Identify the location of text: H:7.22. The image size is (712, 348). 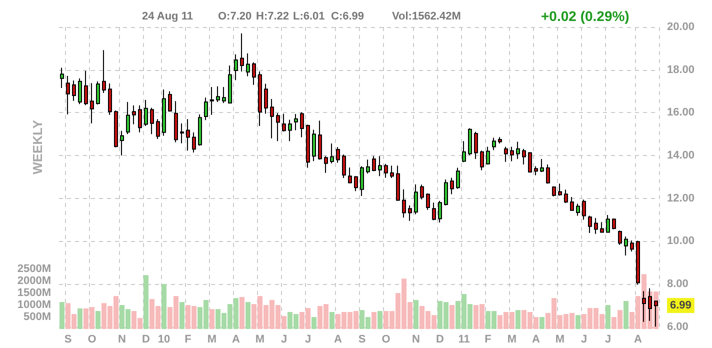
(273, 16).